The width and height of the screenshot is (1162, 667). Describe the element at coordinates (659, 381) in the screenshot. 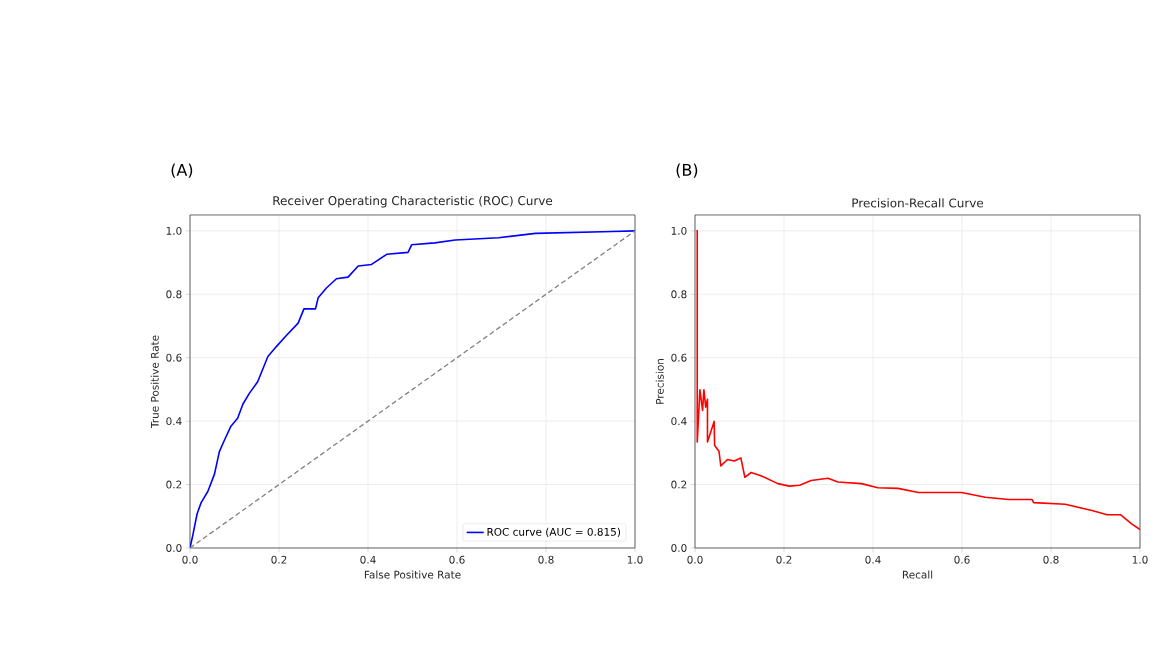

I see `y-axis-title: Precision` at that location.